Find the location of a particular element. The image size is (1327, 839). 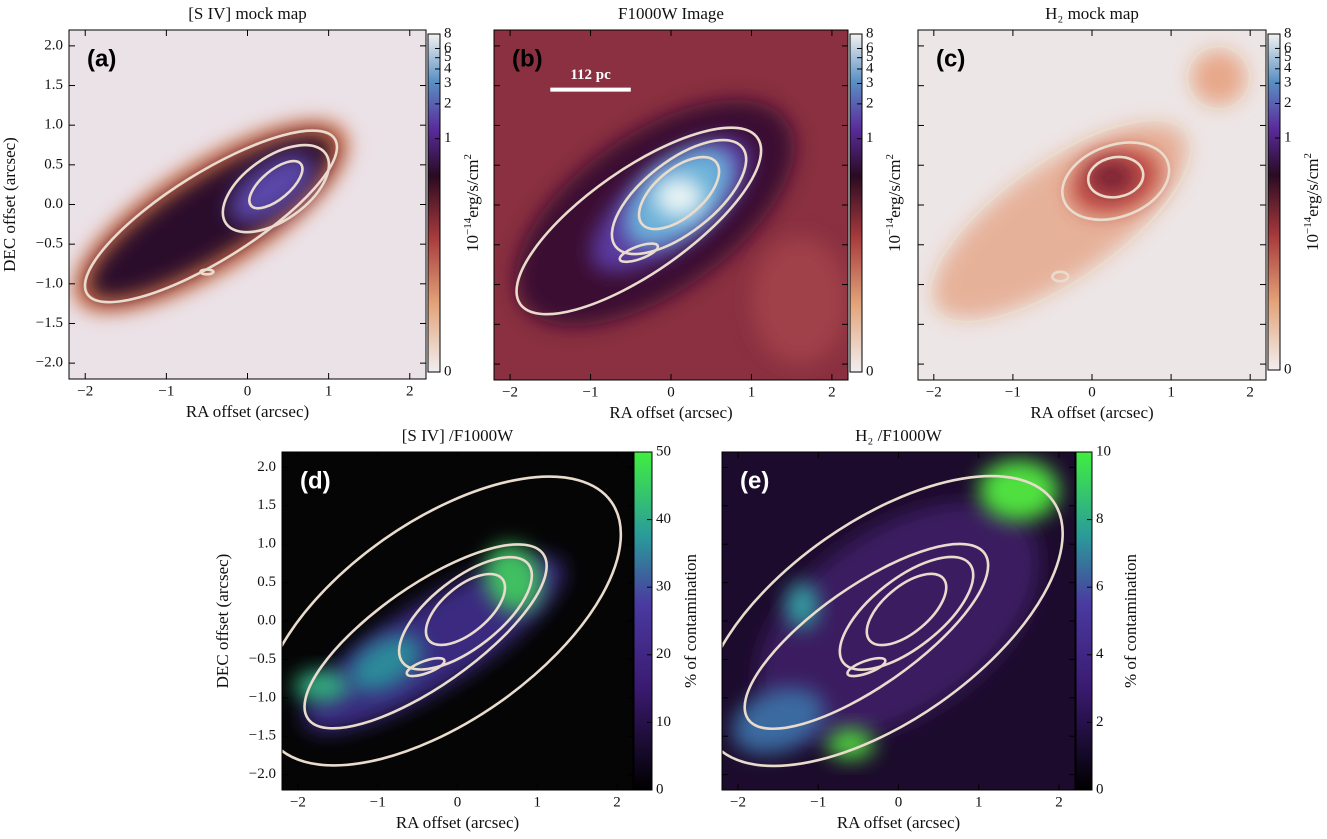

colorbar-label: % of contamination is located at coordinates (690, 620).